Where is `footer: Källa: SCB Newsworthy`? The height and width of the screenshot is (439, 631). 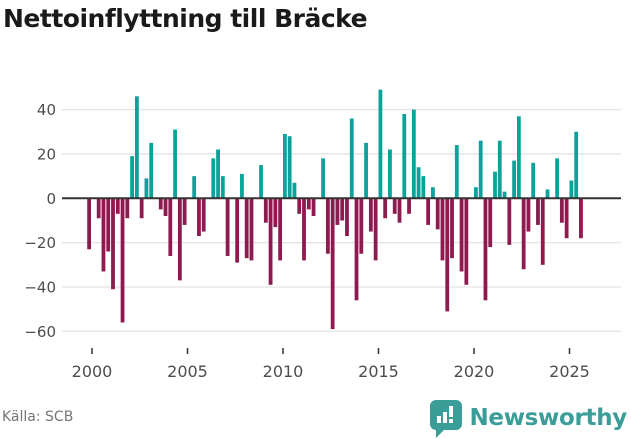 footer: Källa: SCB Newsworthy is located at coordinates (315, 418).